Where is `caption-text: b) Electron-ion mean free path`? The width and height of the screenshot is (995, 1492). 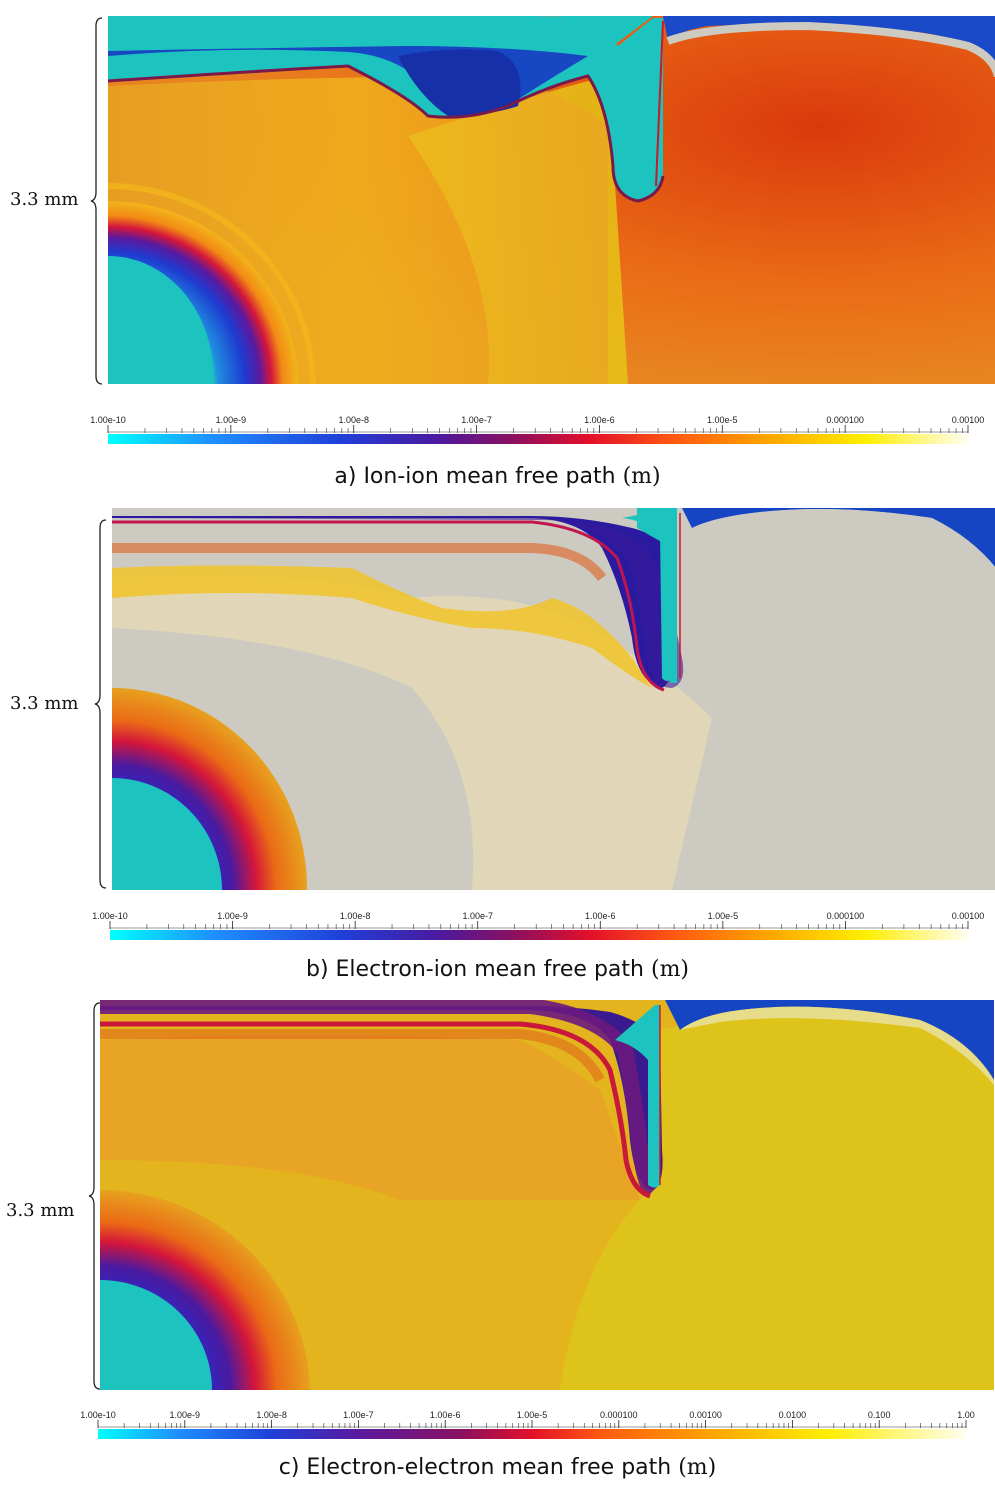
caption-text: b) Electron-ion mean free path is located at coordinates (474, 969).